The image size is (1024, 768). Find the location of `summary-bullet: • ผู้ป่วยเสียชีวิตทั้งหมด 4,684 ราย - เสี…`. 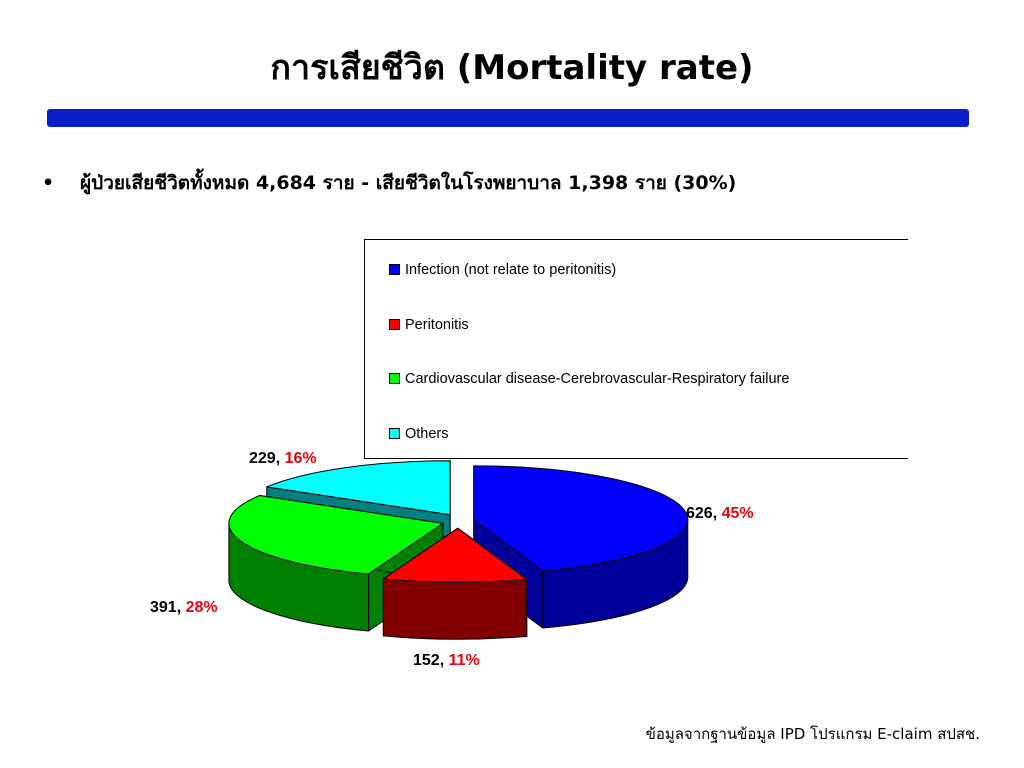

summary-bullet: • ผู้ป่วยเสียชีวิตทั้งหมด 4,684 ราย - เสี… is located at coordinates (522, 183).